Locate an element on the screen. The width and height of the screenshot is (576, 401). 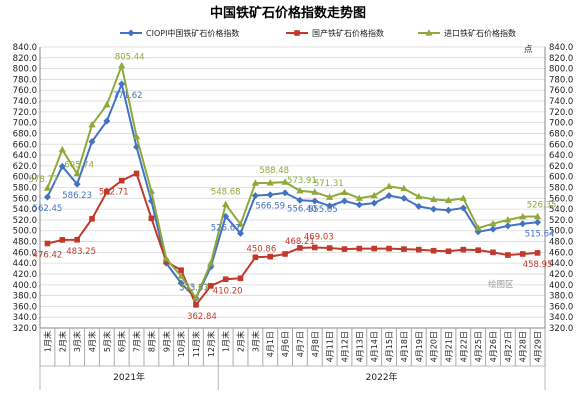
y-tick-label-right: 660.0 is located at coordinates (561, 145).